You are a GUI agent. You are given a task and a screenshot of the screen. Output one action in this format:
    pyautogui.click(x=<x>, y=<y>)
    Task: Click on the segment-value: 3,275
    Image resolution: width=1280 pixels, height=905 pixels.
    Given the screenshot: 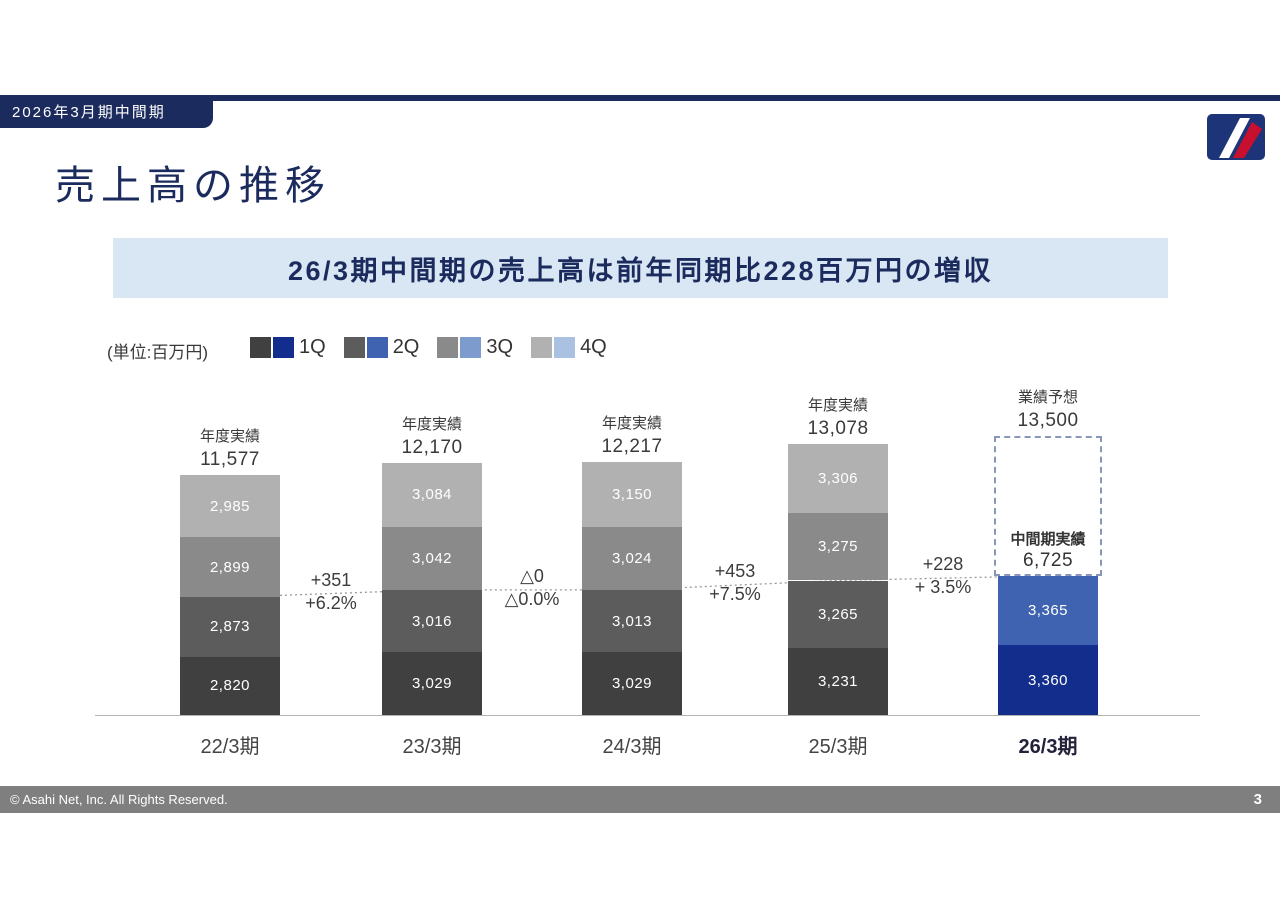 What is the action you would take?
    pyautogui.click(x=838, y=547)
    